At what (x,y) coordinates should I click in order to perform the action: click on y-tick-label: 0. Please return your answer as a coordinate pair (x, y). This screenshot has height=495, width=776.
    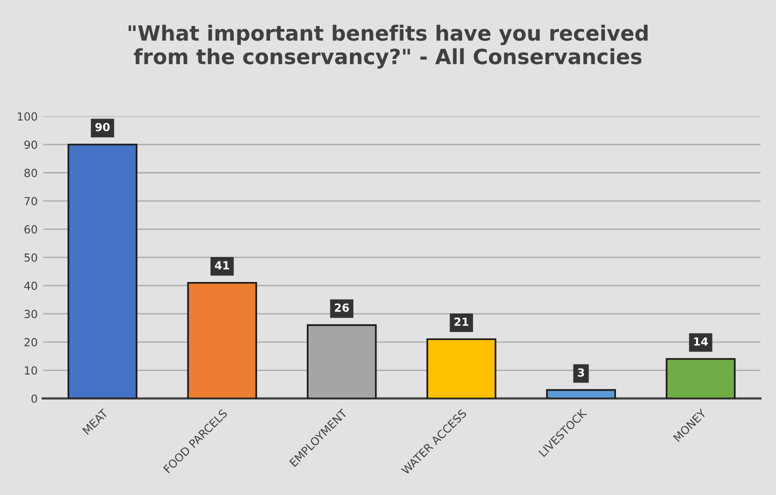
    Looking at the image, I should click on (34, 398).